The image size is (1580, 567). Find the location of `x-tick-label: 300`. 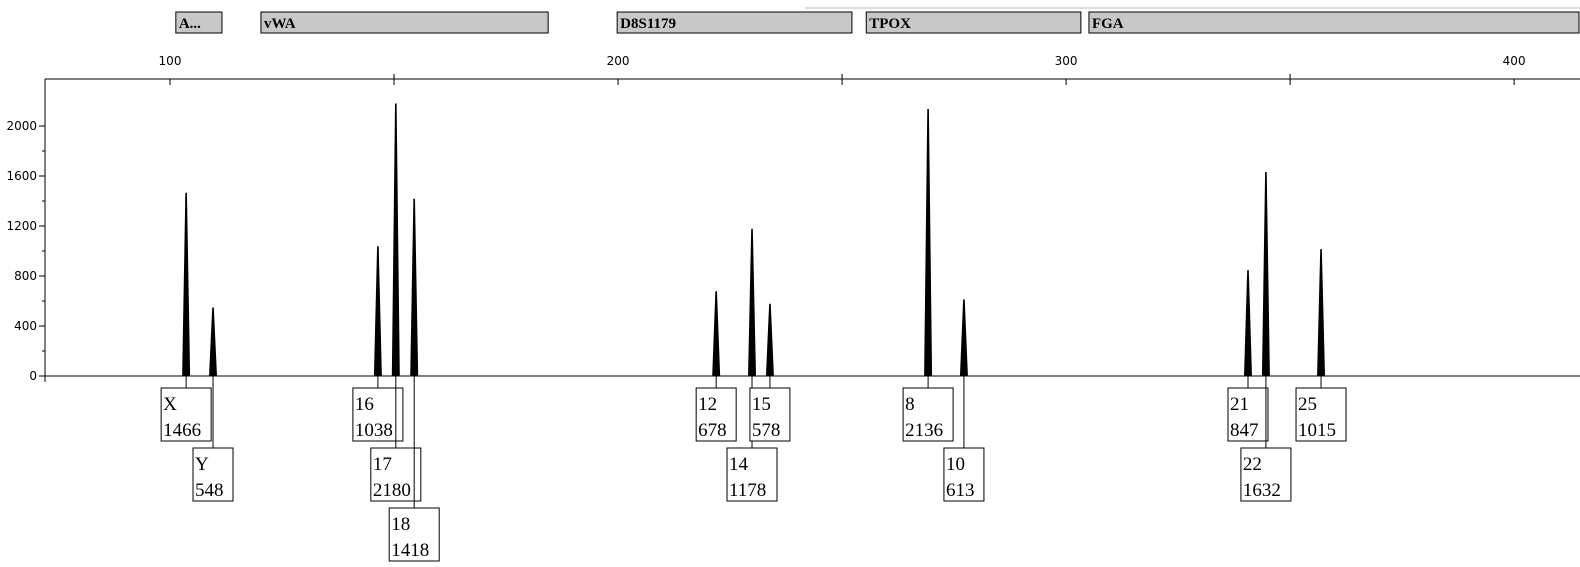

x-tick-label: 300 is located at coordinates (1066, 61).